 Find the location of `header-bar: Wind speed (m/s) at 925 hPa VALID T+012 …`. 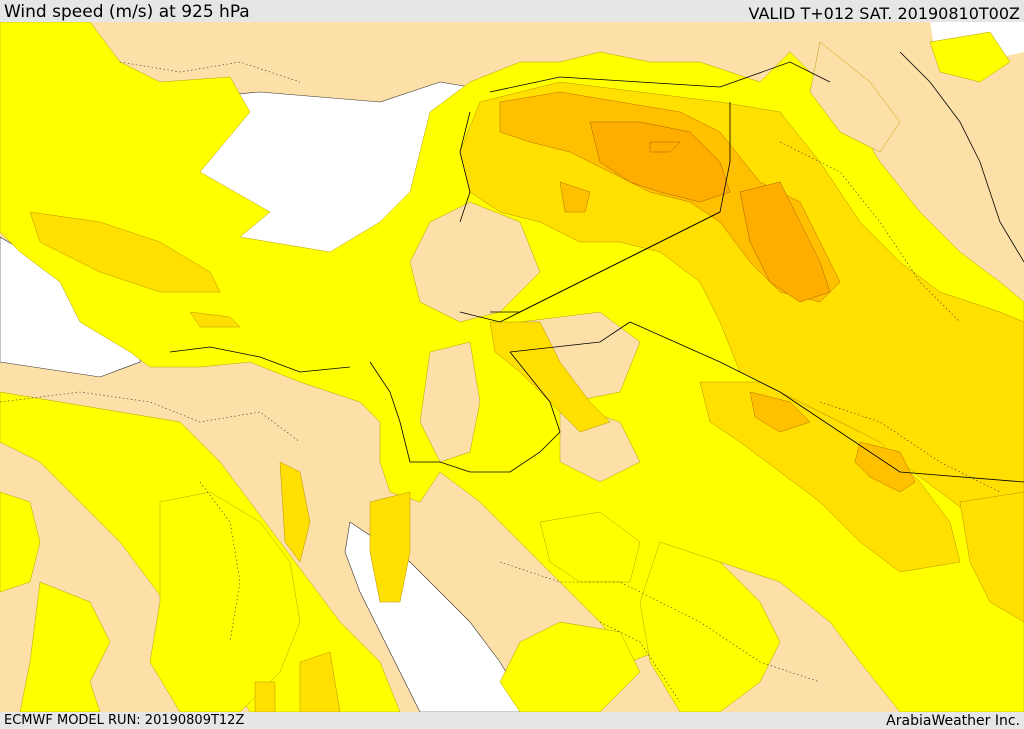

header-bar: Wind speed (m/s) at 925 hPa VALID T+012 … is located at coordinates (512, 11).